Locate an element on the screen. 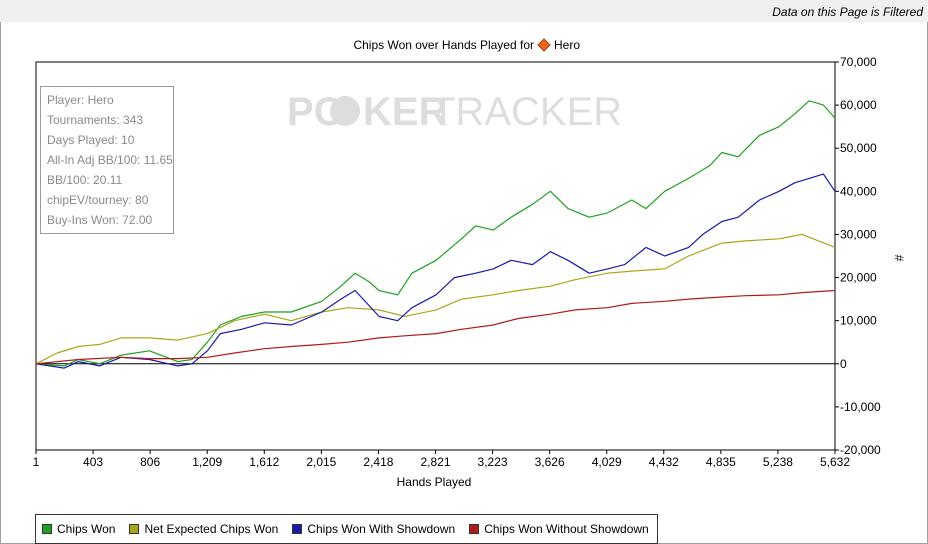 Image resolution: width=928 pixels, height=544 pixels. y-tick-label: 50,000 is located at coordinates (858, 148).